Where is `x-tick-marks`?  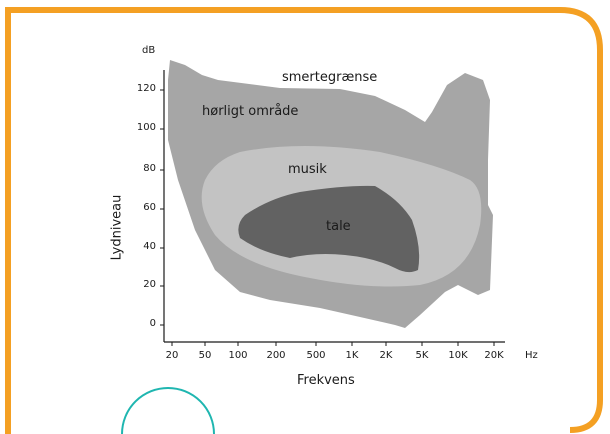 x-tick-marks is located at coordinates (333, 344).